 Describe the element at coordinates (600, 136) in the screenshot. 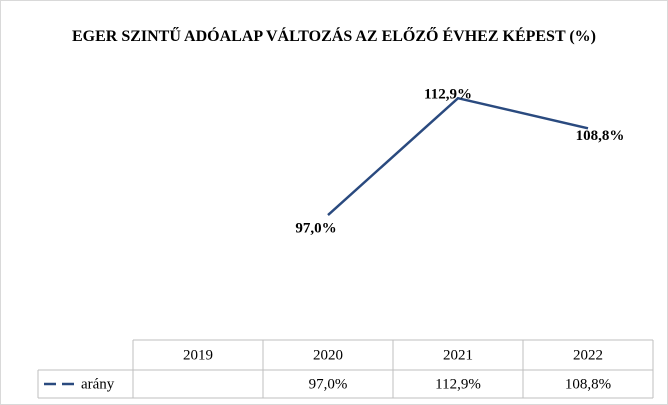

I see `data-label: 108,8%` at that location.